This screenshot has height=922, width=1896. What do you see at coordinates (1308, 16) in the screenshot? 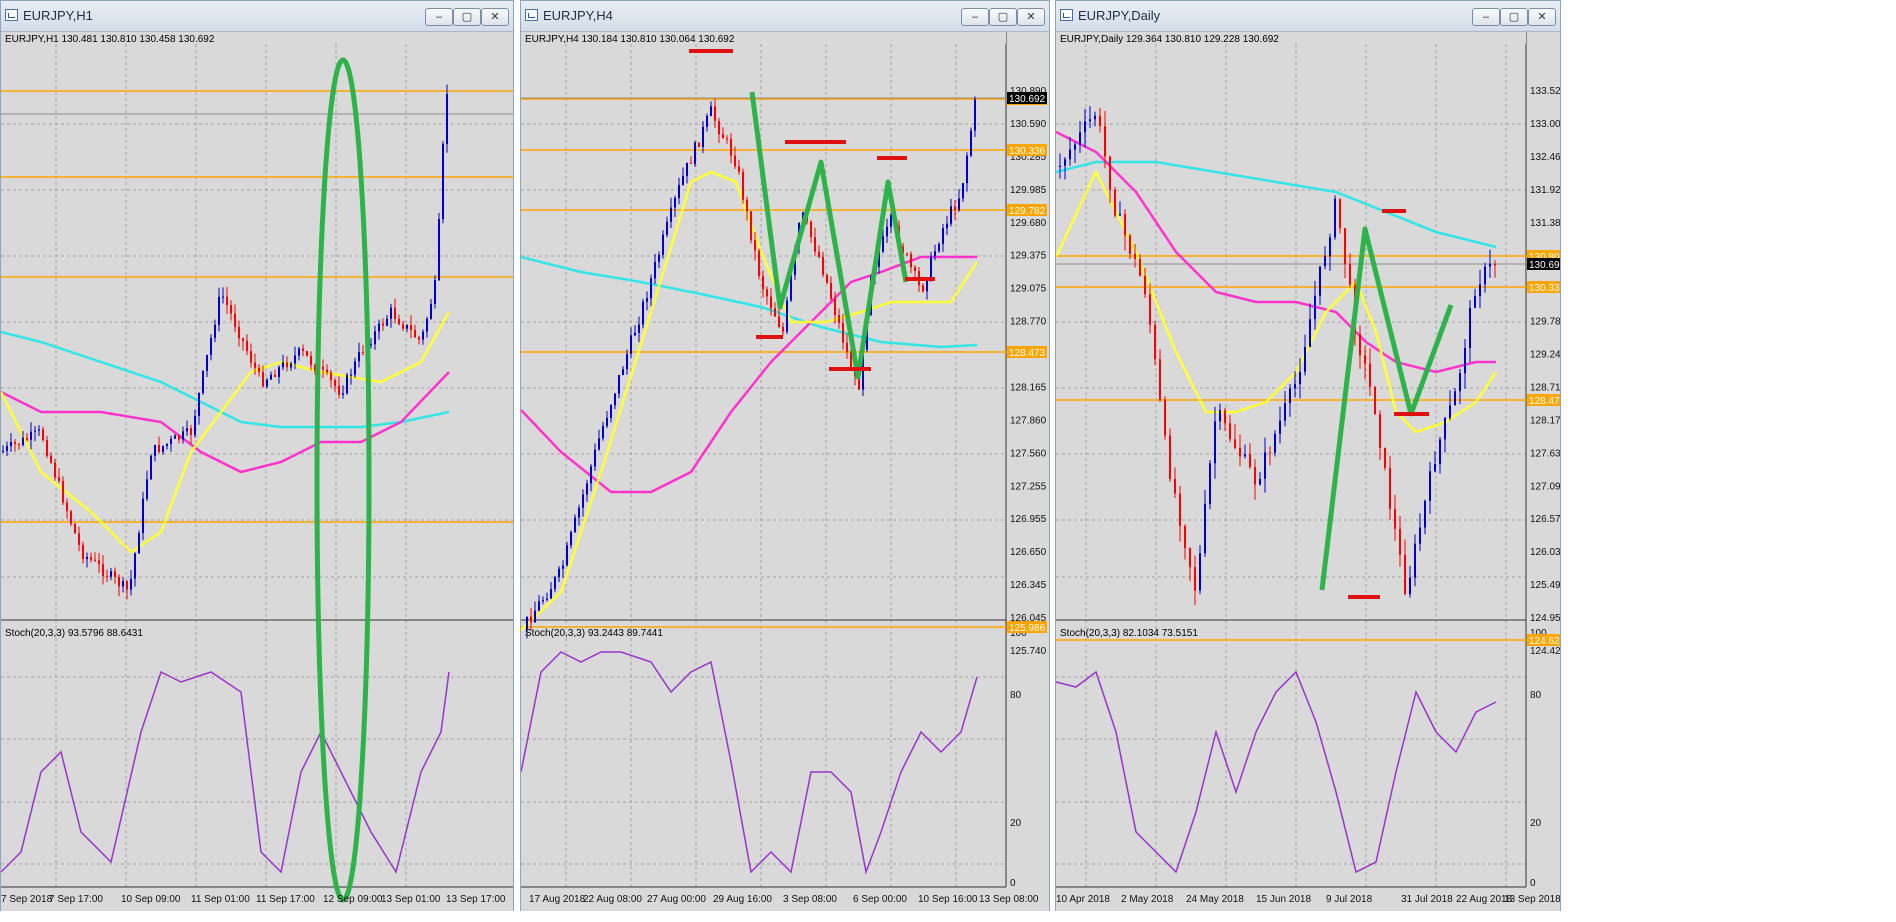
I see `window-titlebar: EURJPY,Daily ‒ ▢ ✕` at bounding box center [1308, 16].